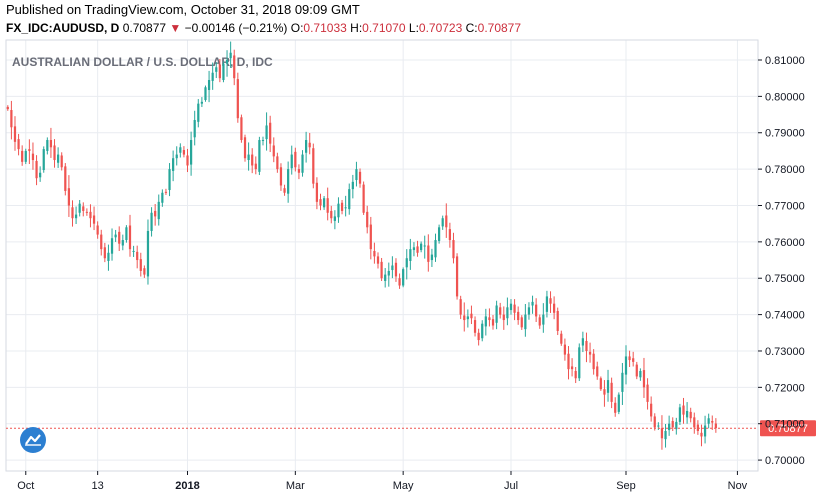 This screenshot has height=500, width=820. What do you see at coordinates (785, 352) in the screenshot?
I see `y-tick-label: 0.73000` at bounding box center [785, 352].